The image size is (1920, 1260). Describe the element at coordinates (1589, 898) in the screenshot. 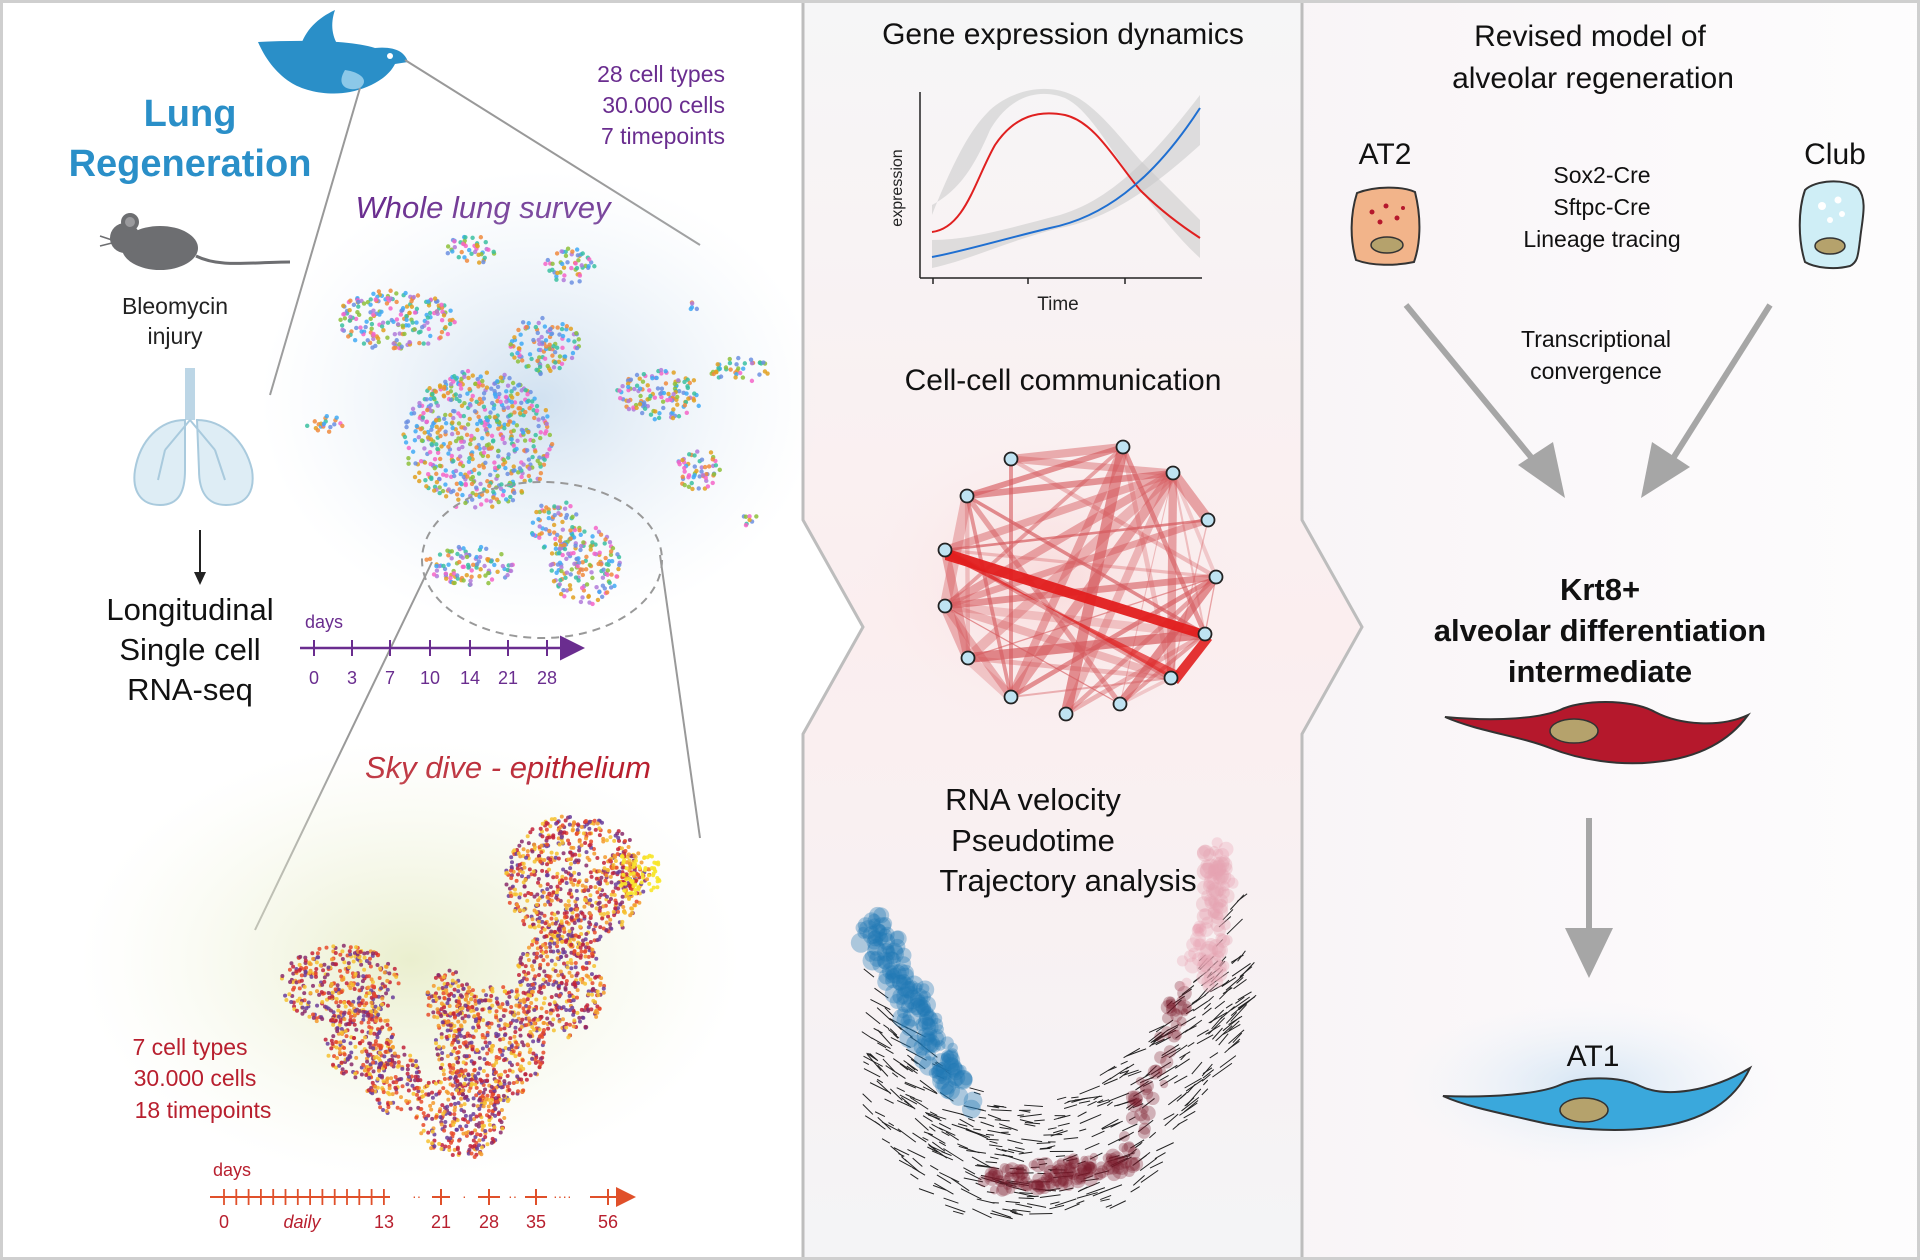

I see `differentiation-arrow` at that location.